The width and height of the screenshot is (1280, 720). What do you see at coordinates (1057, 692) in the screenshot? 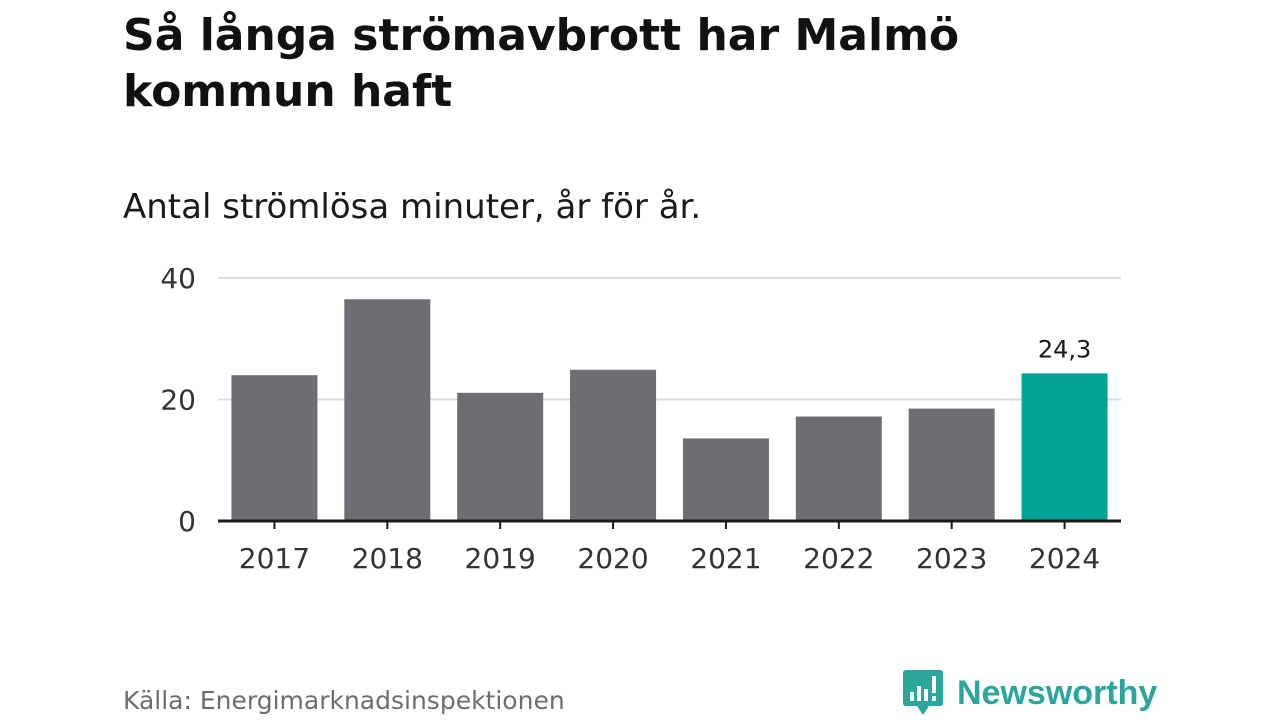
I see `brand-name: Newsworthy` at bounding box center [1057, 692].